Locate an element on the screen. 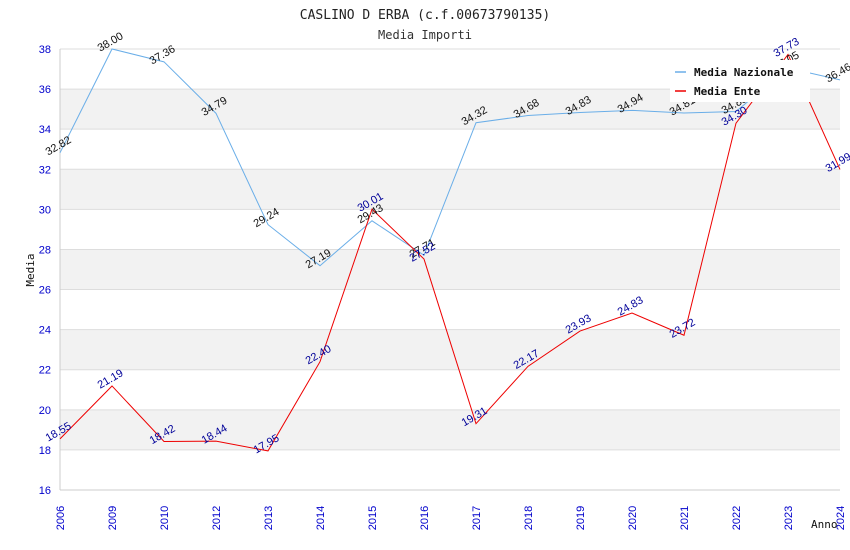 The height and width of the screenshot is (550, 850). media-nazionale-data-label: 37.36 is located at coordinates (163, 55).